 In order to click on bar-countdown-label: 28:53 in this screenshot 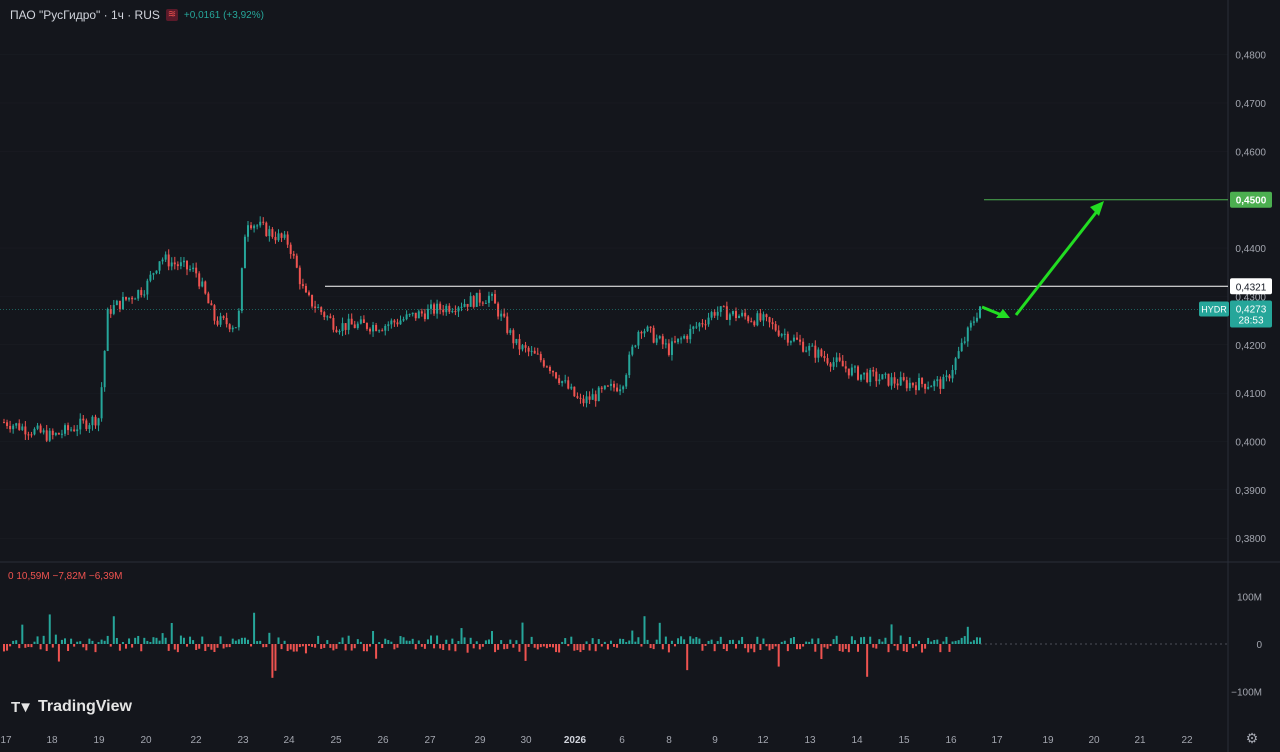, I will do `click(1250, 320)`.